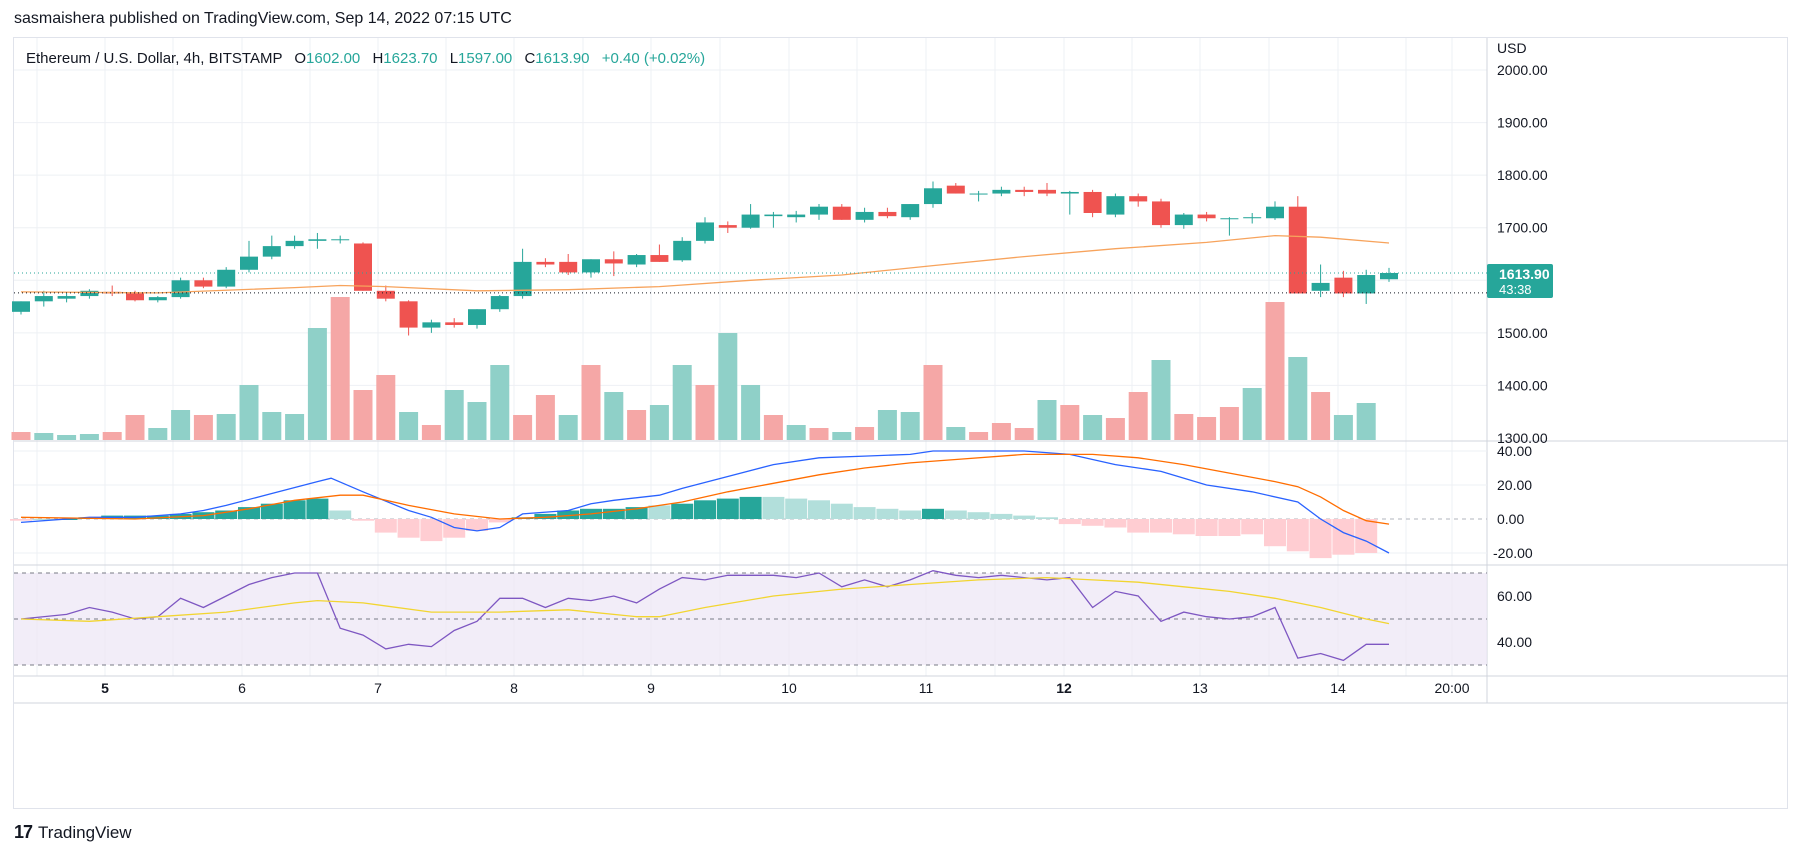 This screenshot has height=857, width=1801. I want to click on indicator-bands, so click(750, 619).